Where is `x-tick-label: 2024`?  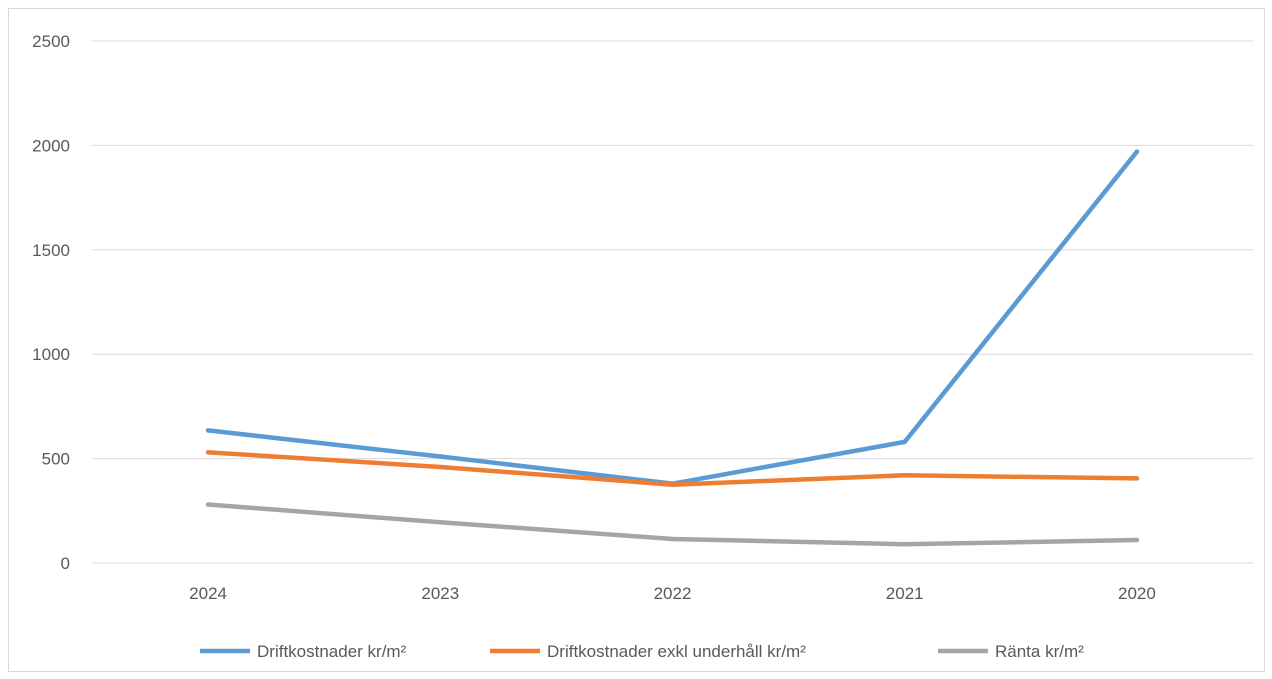 x-tick-label: 2024 is located at coordinates (208, 593).